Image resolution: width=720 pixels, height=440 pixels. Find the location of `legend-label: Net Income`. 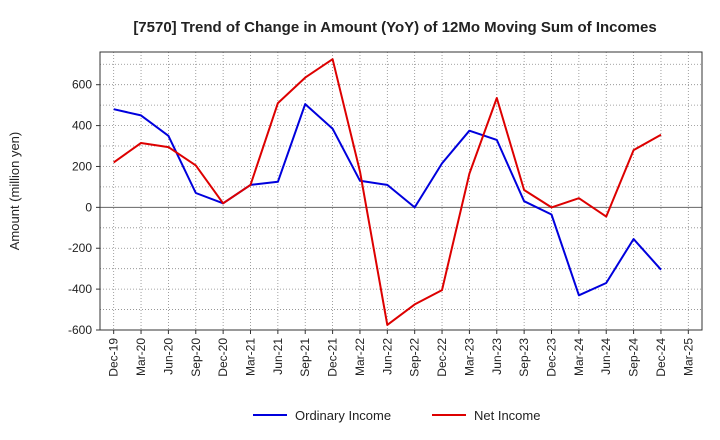

legend-label: Net Income is located at coordinates (507, 415).